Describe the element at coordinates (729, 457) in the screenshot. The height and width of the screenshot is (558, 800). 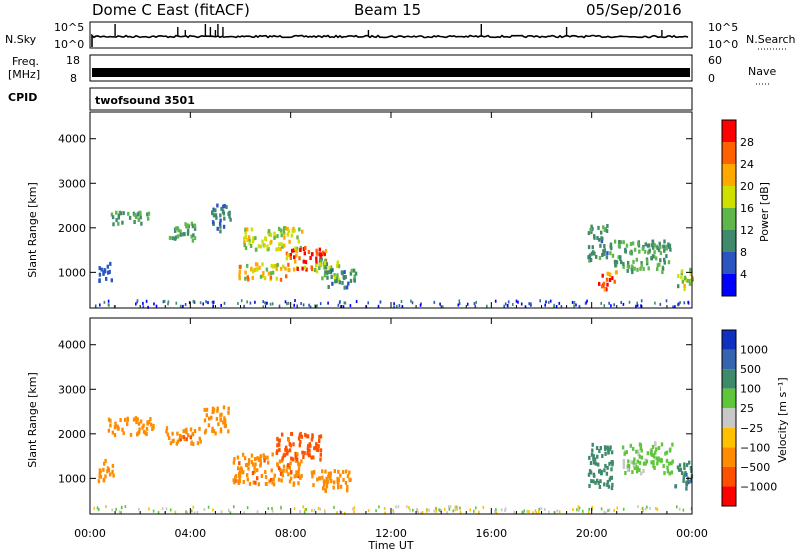
I see `colorbar-swatch` at that location.